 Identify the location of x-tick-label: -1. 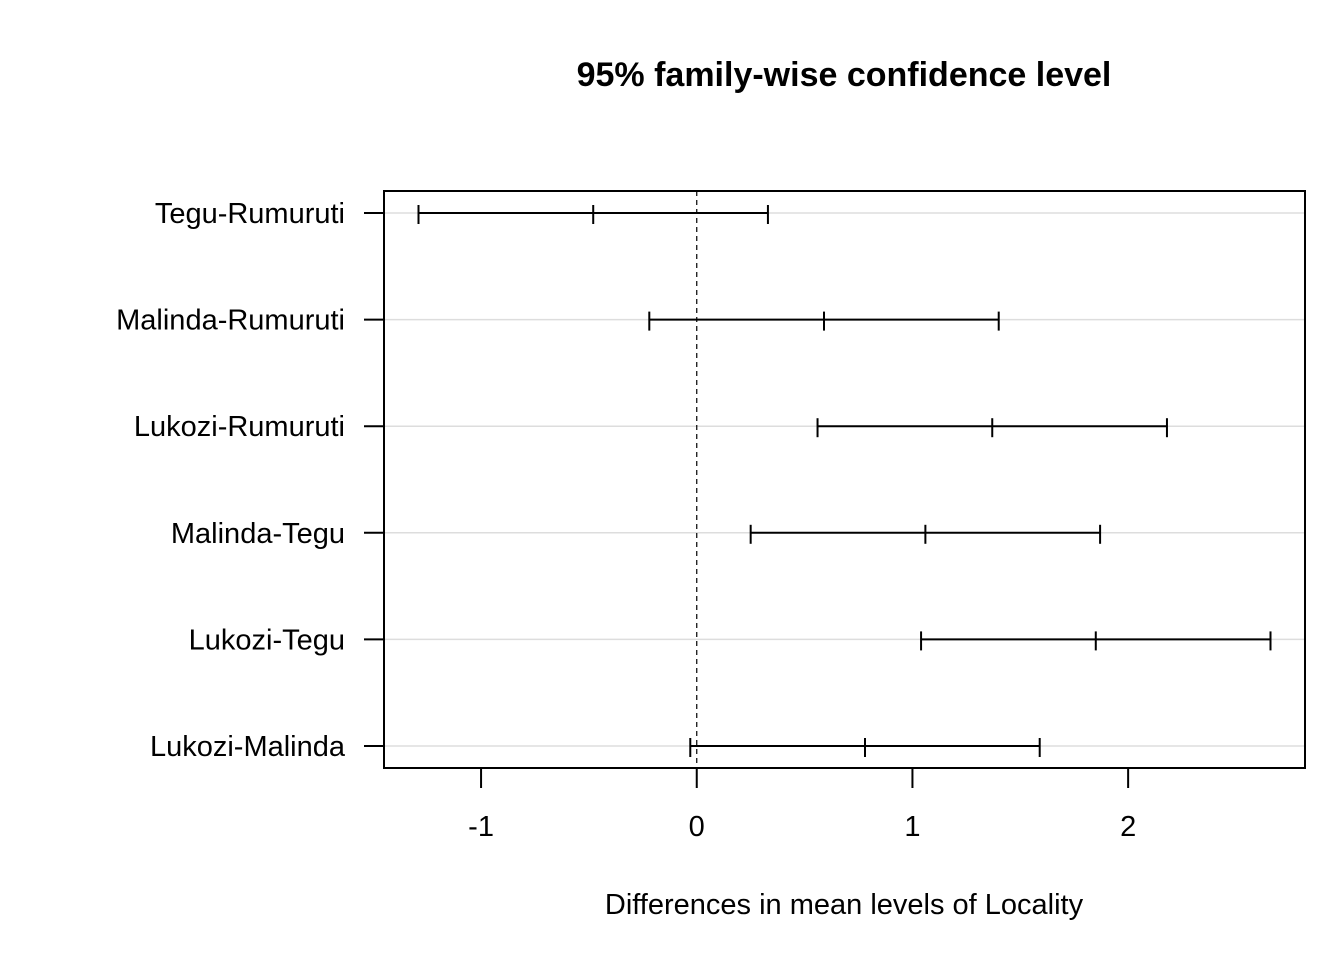
(481, 827).